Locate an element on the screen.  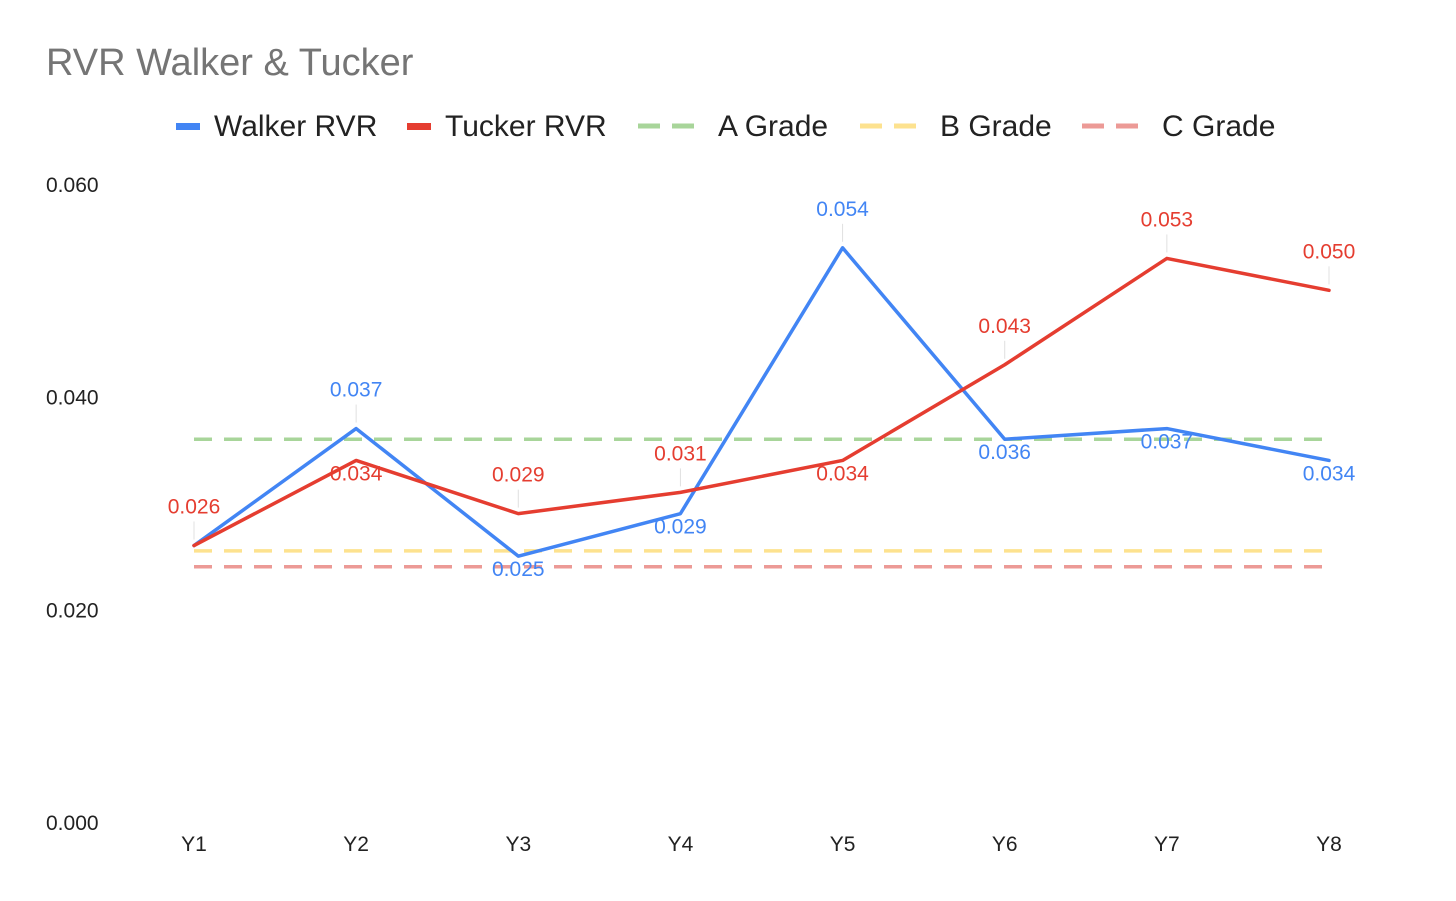
data-label-tucker-rvr: 0.029 is located at coordinates (518, 475).